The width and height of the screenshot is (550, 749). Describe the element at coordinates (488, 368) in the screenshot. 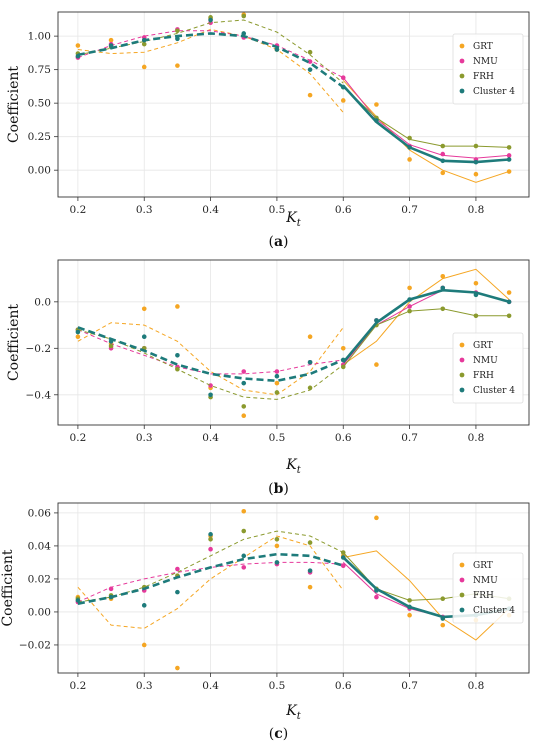

I see `legend-box` at that location.